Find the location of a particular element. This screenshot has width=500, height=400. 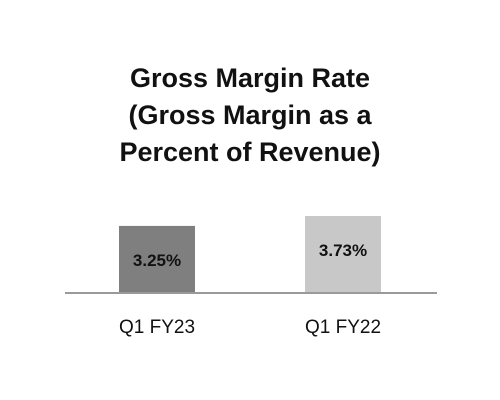

chart-title-line-2: (Gross Margin as a is located at coordinates (250, 115).